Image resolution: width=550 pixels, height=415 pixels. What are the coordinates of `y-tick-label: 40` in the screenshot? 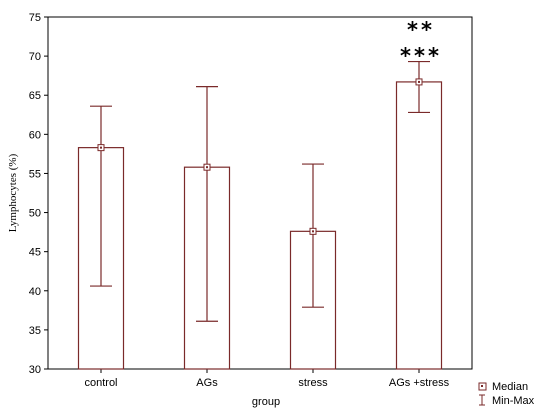 It's located at (35, 292).